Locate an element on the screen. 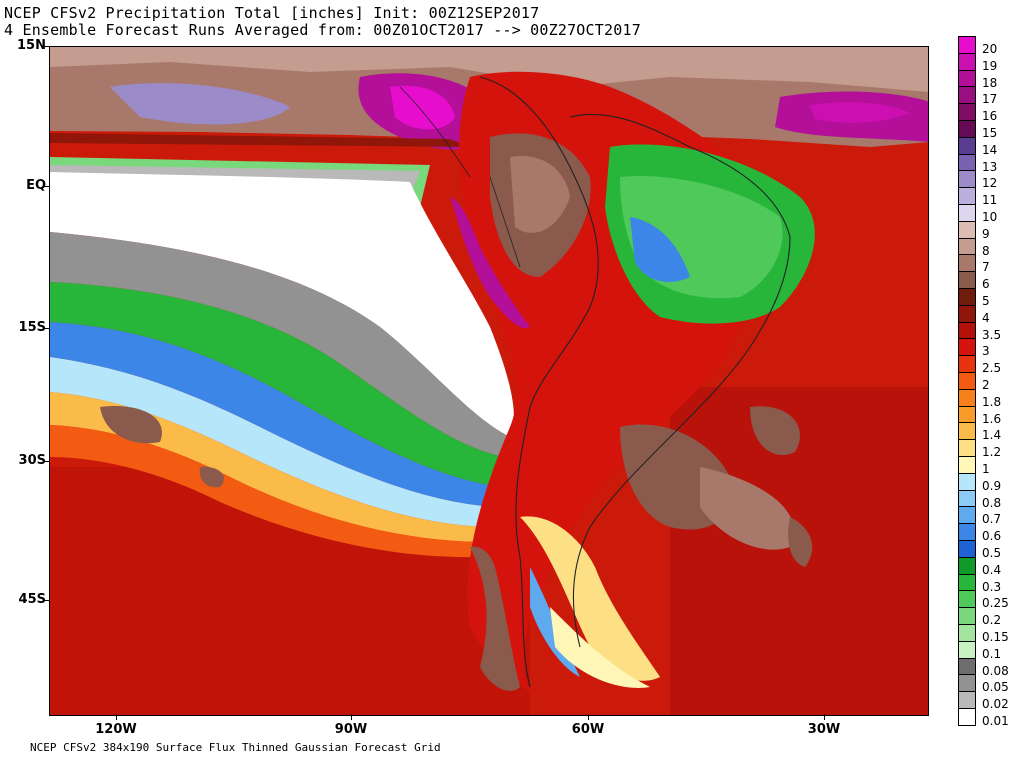 The width and height of the screenshot is (1024, 768). legend-label: 15 is located at coordinates (990, 133).